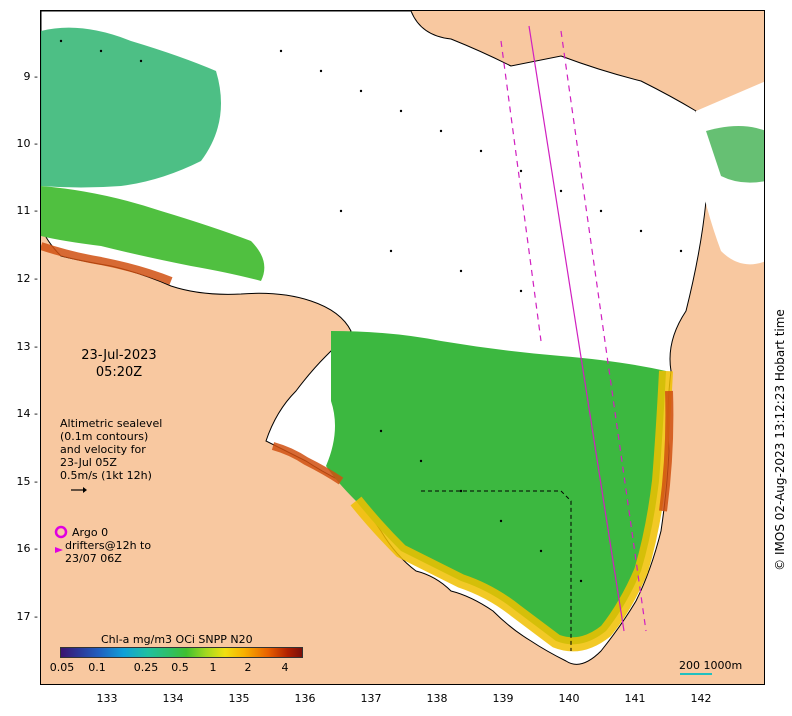 This screenshot has width=792, height=716. What do you see at coordinates (371, 698) in the screenshot?
I see `lon-tick: 137` at bounding box center [371, 698].